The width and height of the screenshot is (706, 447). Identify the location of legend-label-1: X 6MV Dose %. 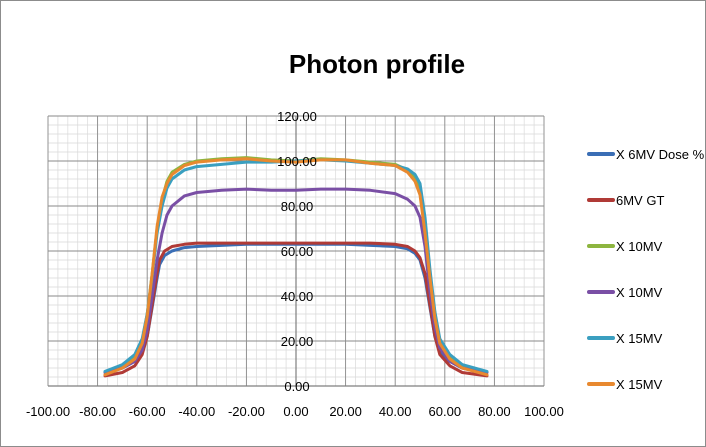
(660, 154).